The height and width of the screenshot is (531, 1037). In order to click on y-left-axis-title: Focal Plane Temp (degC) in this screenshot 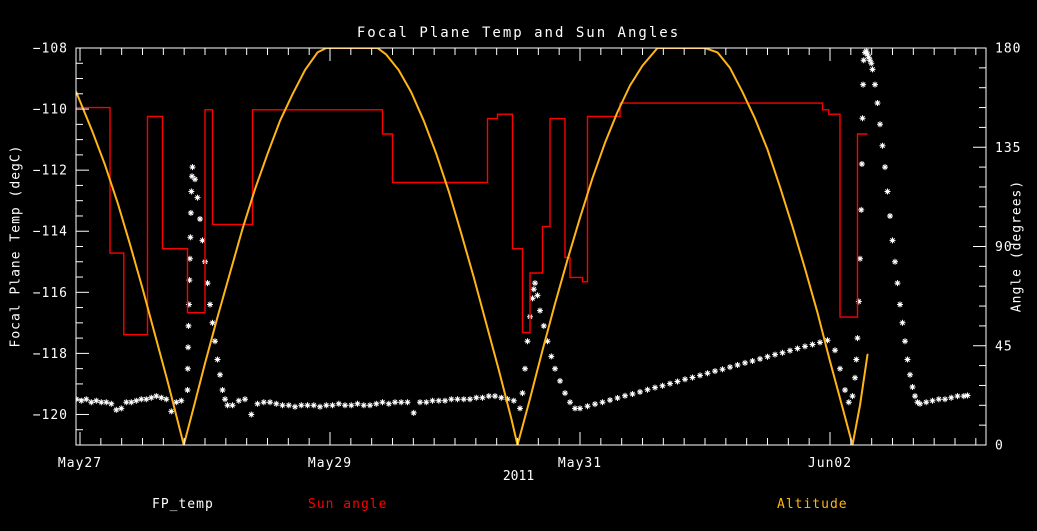, I will do `click(16, 246)`.